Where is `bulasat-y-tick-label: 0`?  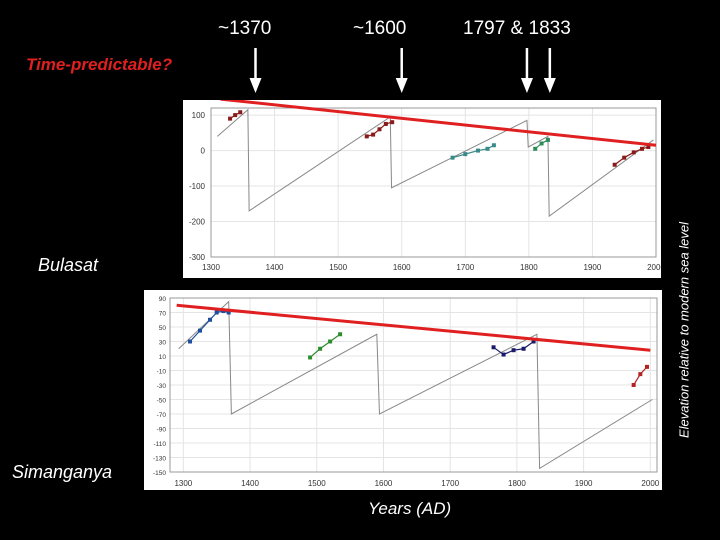 bulasat-y-tick-label: 0 is located at coordinates (203, 151).